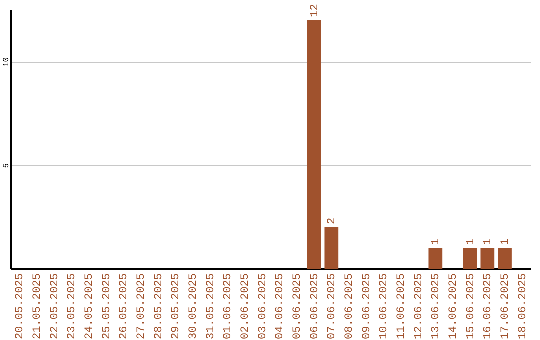 The width and height of the screenshot is (540, 340). What do you see at coordinates (315, 11) in the screenshot?
I see `data-label: 12` at bounding box center [315, 11].